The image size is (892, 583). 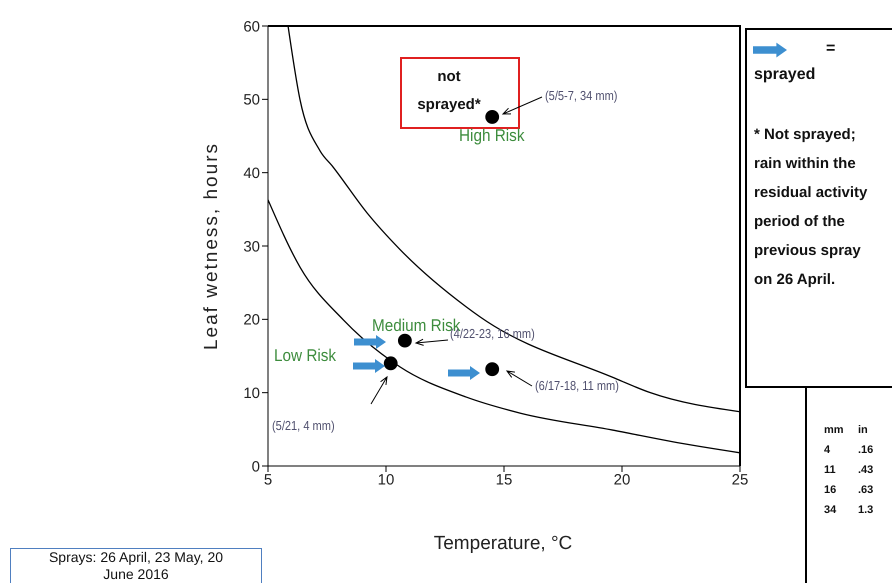 I want to click on x-tick-label: 15, so click(x=504, y=480).